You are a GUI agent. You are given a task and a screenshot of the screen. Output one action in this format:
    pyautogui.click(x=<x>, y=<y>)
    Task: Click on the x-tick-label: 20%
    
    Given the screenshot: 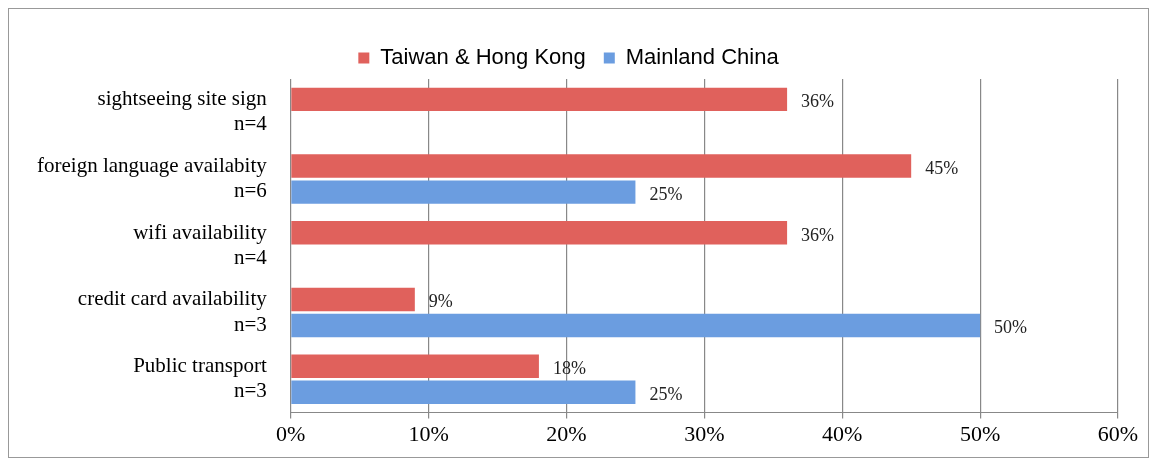 What is the action you would take?
    pyautogui.click(x=566, y=433)
    